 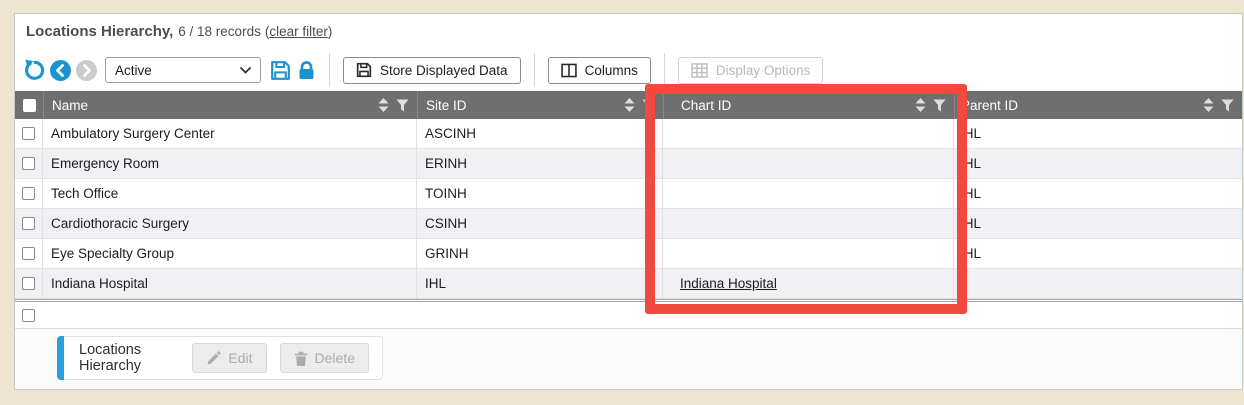 I want to click on columns-button: Columns, so click(x=599, y=70).